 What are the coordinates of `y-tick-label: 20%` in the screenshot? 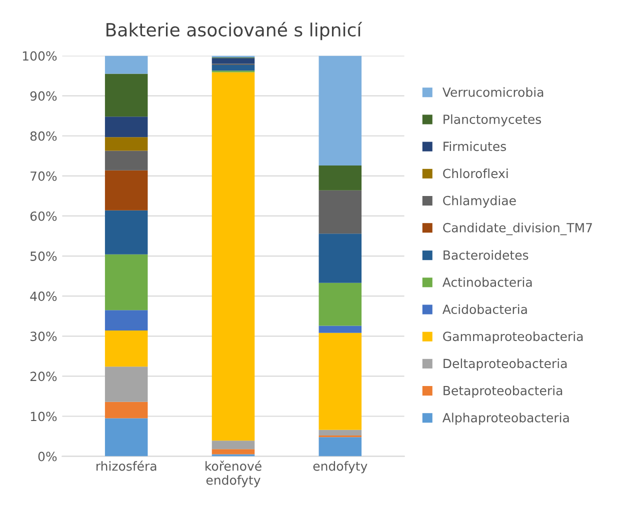 It's located at (43, 377).